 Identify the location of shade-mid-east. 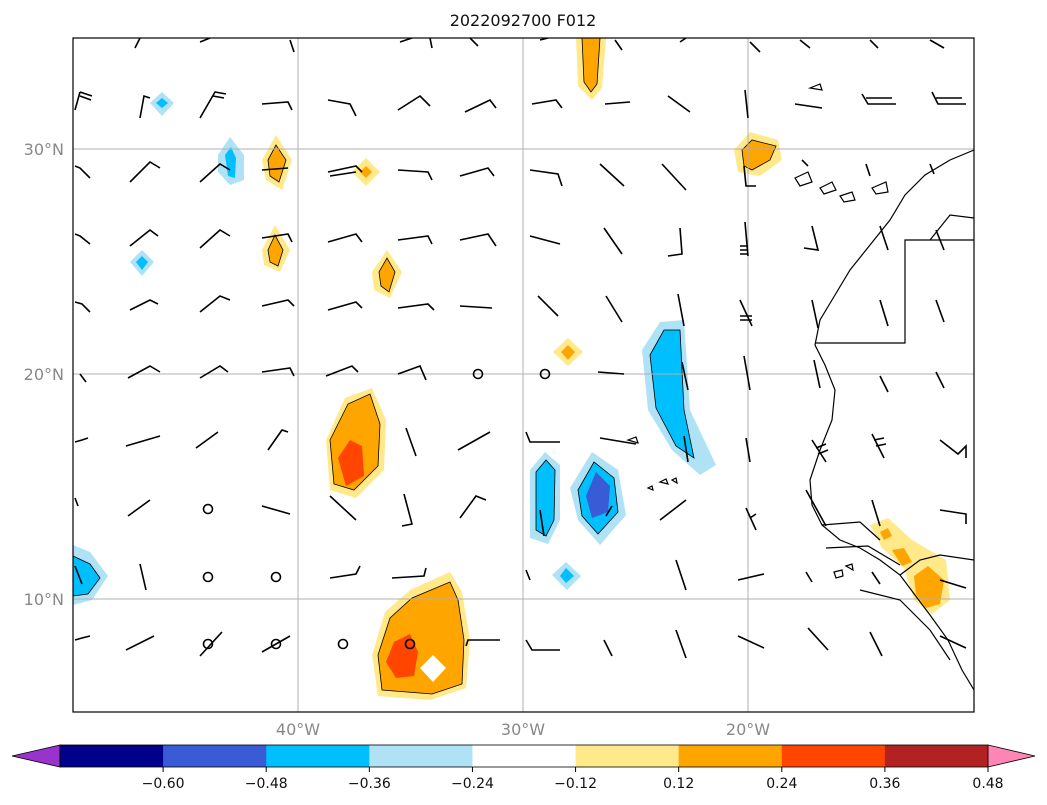
(356, 443).